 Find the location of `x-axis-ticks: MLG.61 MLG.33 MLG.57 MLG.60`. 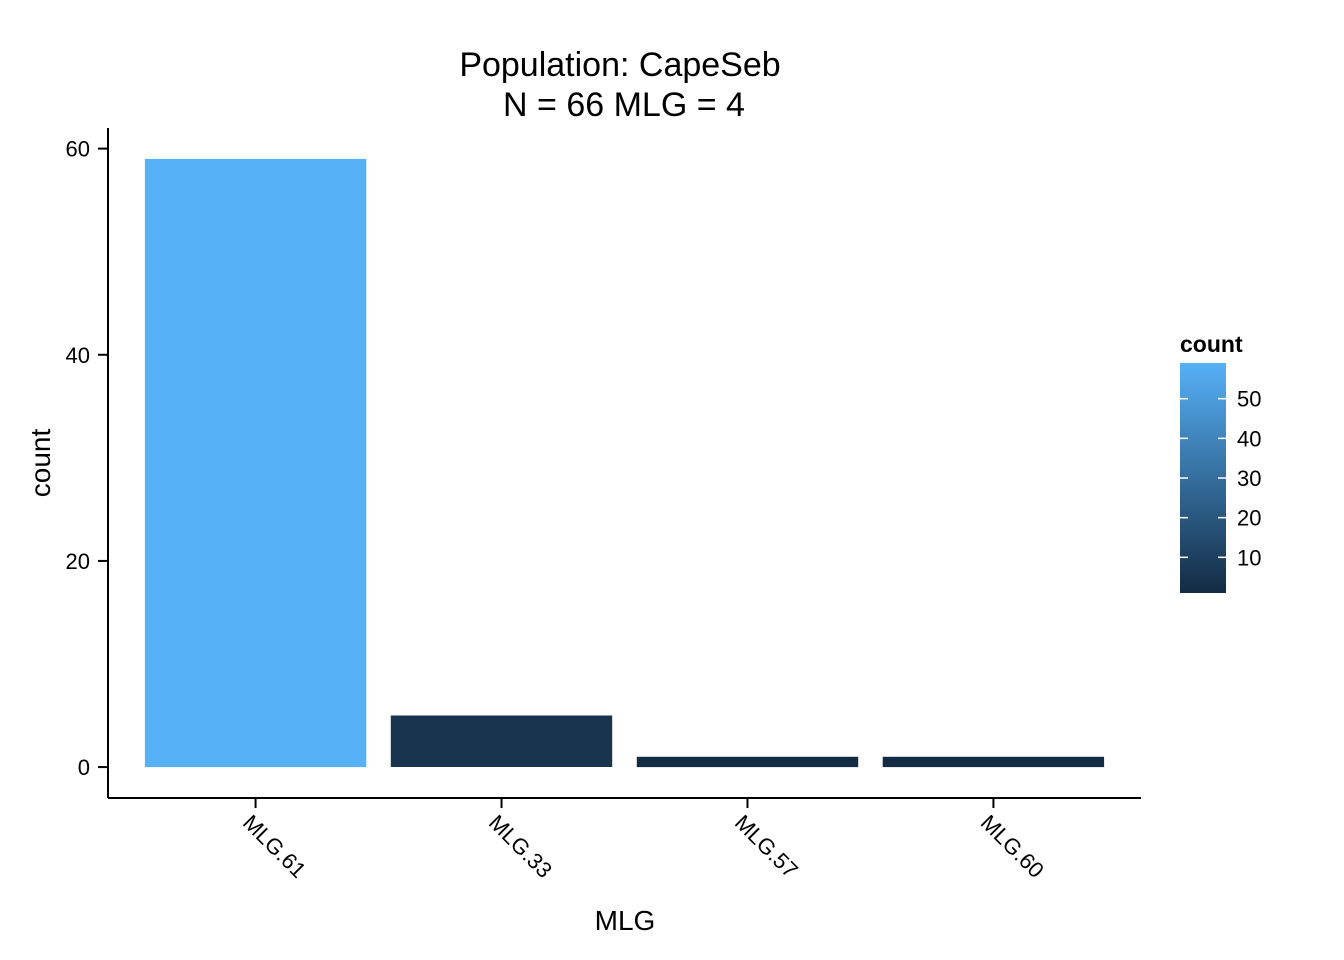

x-axis-ticks: MLG.61 MLG.33 MLG.57 MLG.60 is located at coordinates (643, 840).